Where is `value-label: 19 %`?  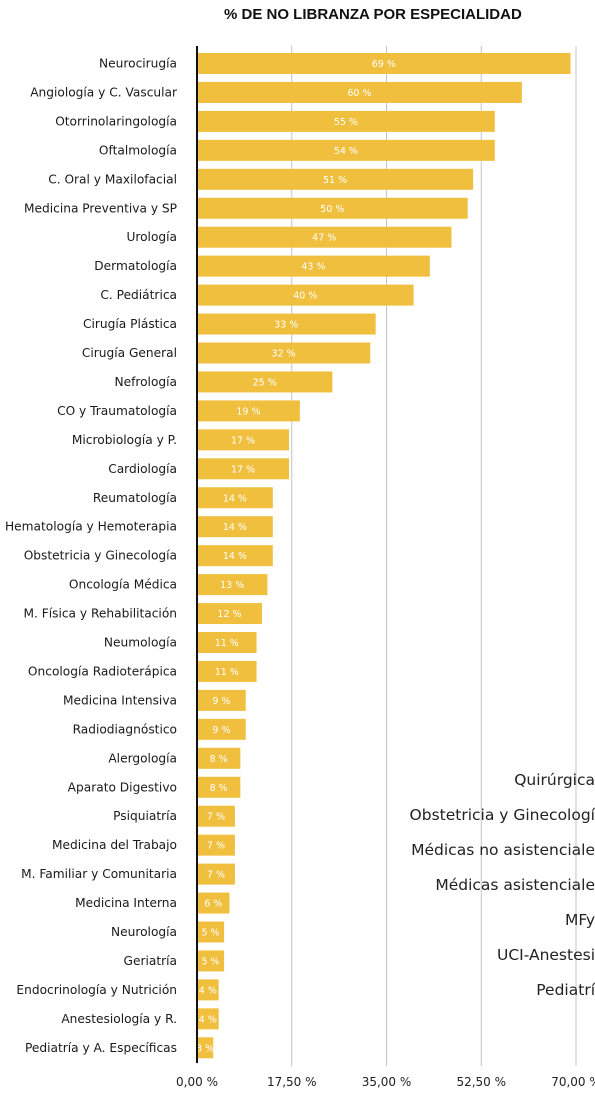 value-label: 19 % is located at coordinates (248, 411).